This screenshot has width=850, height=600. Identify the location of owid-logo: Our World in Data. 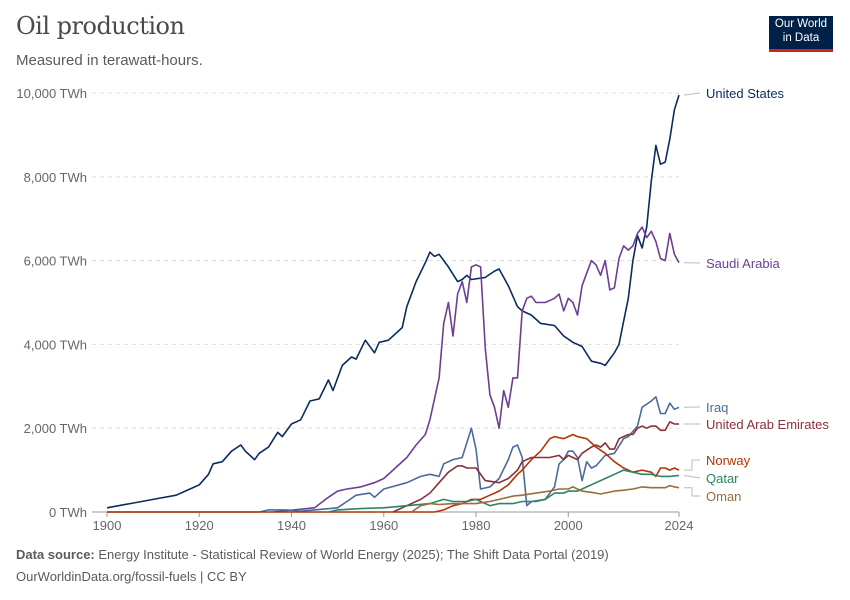
(801, 34).